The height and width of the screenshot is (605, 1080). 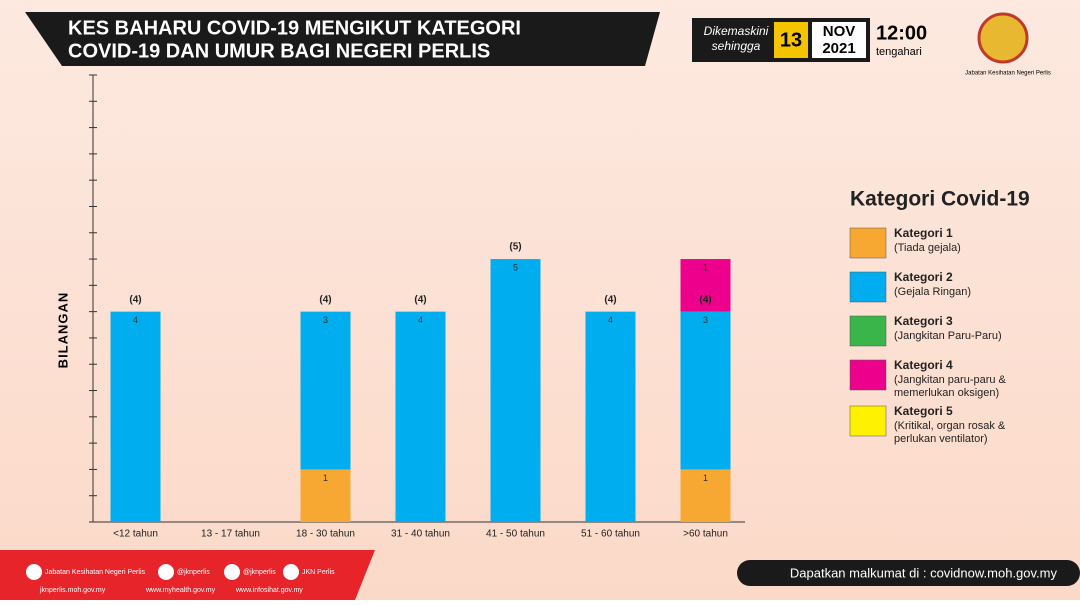 I want to click on legend-name: Kategori 5, so click(x=923, y=411).